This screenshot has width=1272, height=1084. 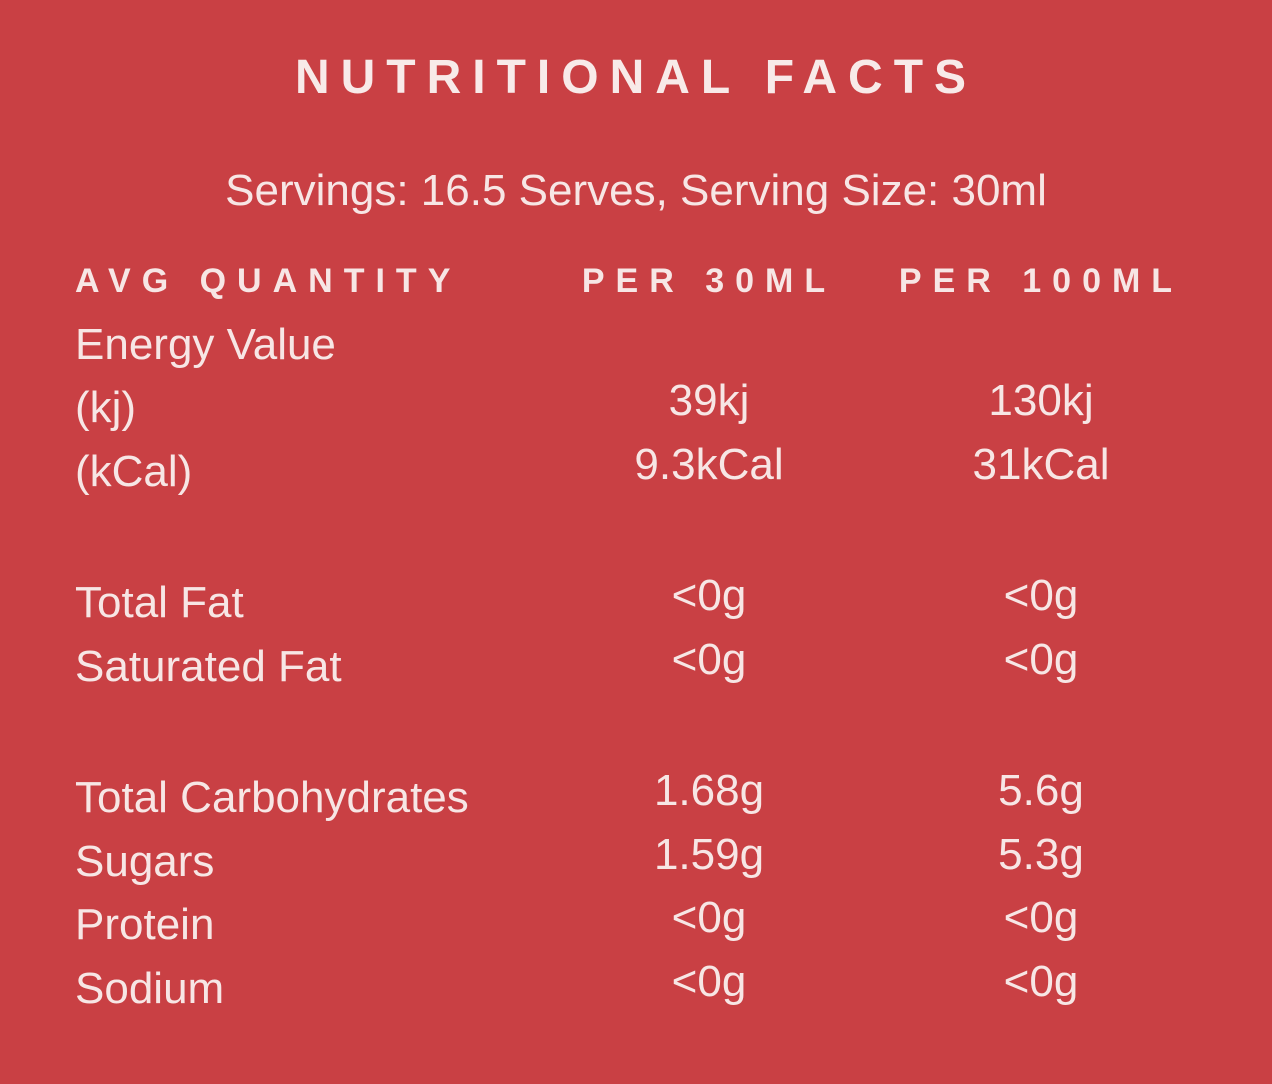 I want to click on row-value-per-100ml: 130kj, so click(x=1041, y=401).